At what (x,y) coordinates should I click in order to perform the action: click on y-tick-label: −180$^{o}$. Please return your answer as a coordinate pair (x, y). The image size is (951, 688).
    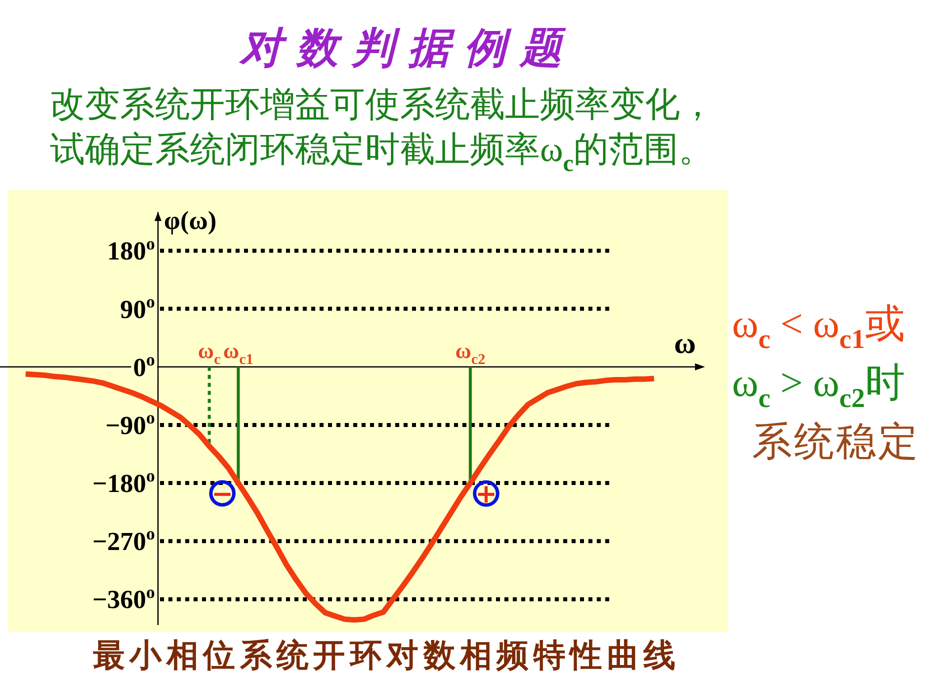
    Looking at the image, I should click on (124, 482).